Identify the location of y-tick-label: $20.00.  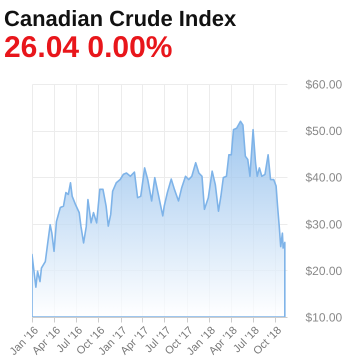
(324, 271).